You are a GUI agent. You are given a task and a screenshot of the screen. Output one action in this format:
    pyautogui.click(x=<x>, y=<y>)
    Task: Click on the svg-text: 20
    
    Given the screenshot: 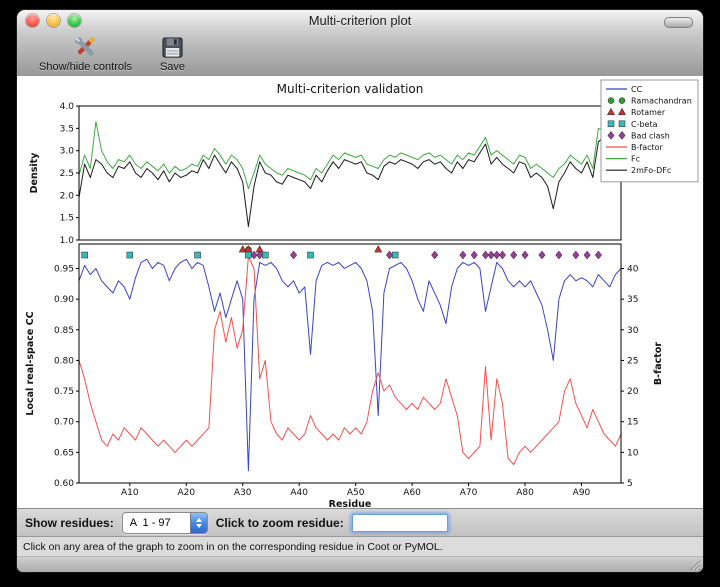 What is the action you would take?
    pyautogui.click(x=633, y=392)
    